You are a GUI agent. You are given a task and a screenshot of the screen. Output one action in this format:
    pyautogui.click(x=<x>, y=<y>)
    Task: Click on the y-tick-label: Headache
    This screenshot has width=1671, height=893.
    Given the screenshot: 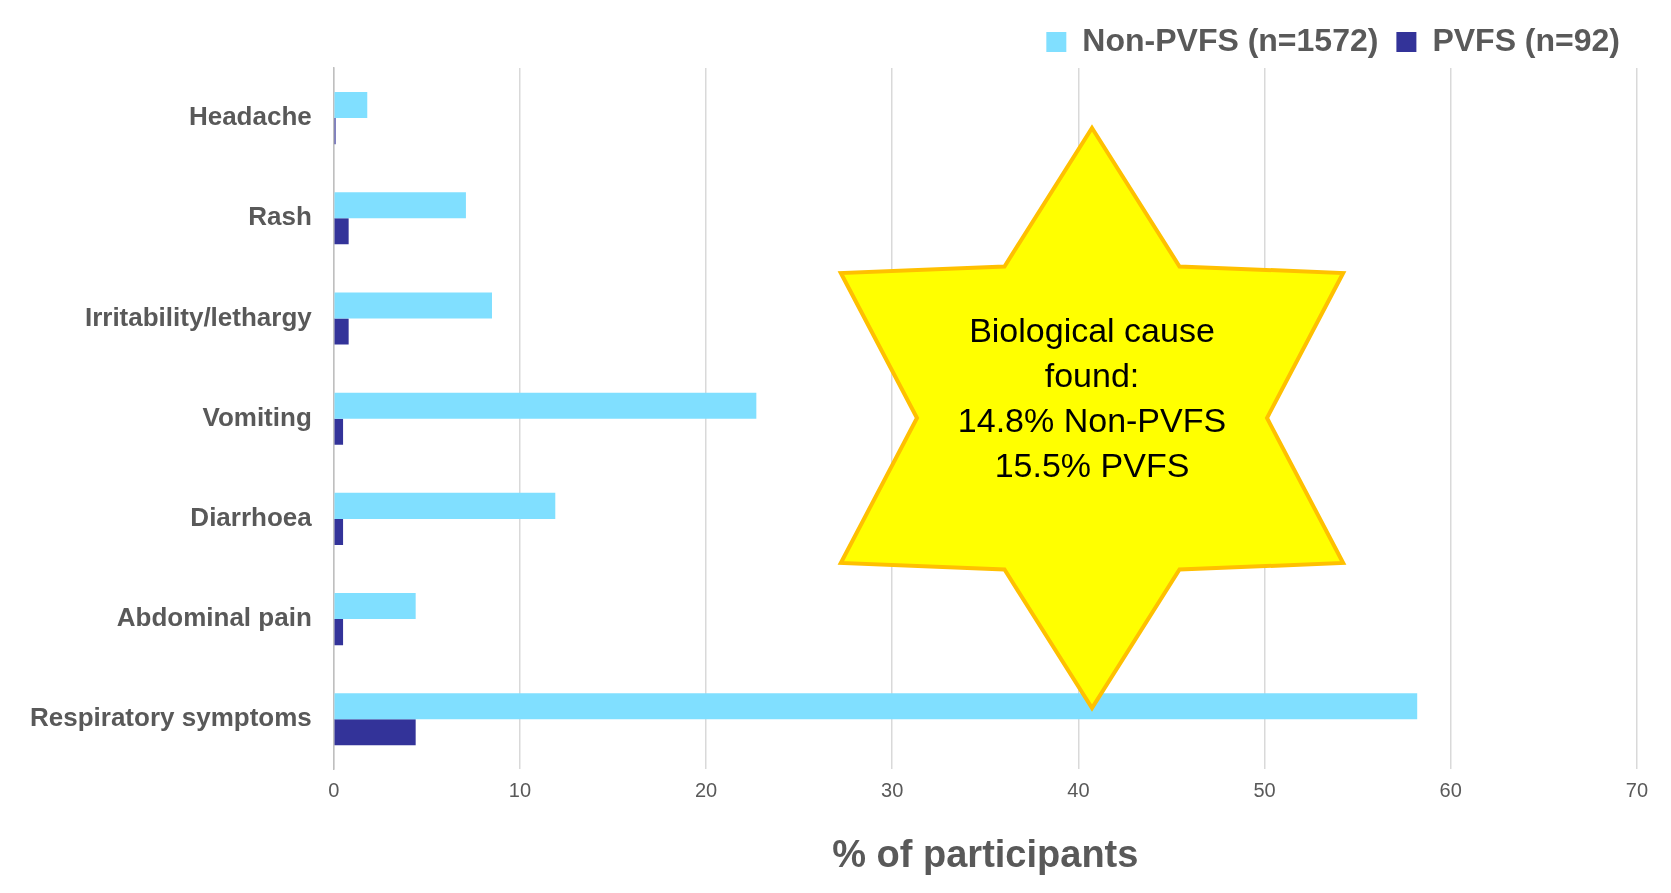 What is the action you would take?
    pyautogui.click(x=250, y=116)
    